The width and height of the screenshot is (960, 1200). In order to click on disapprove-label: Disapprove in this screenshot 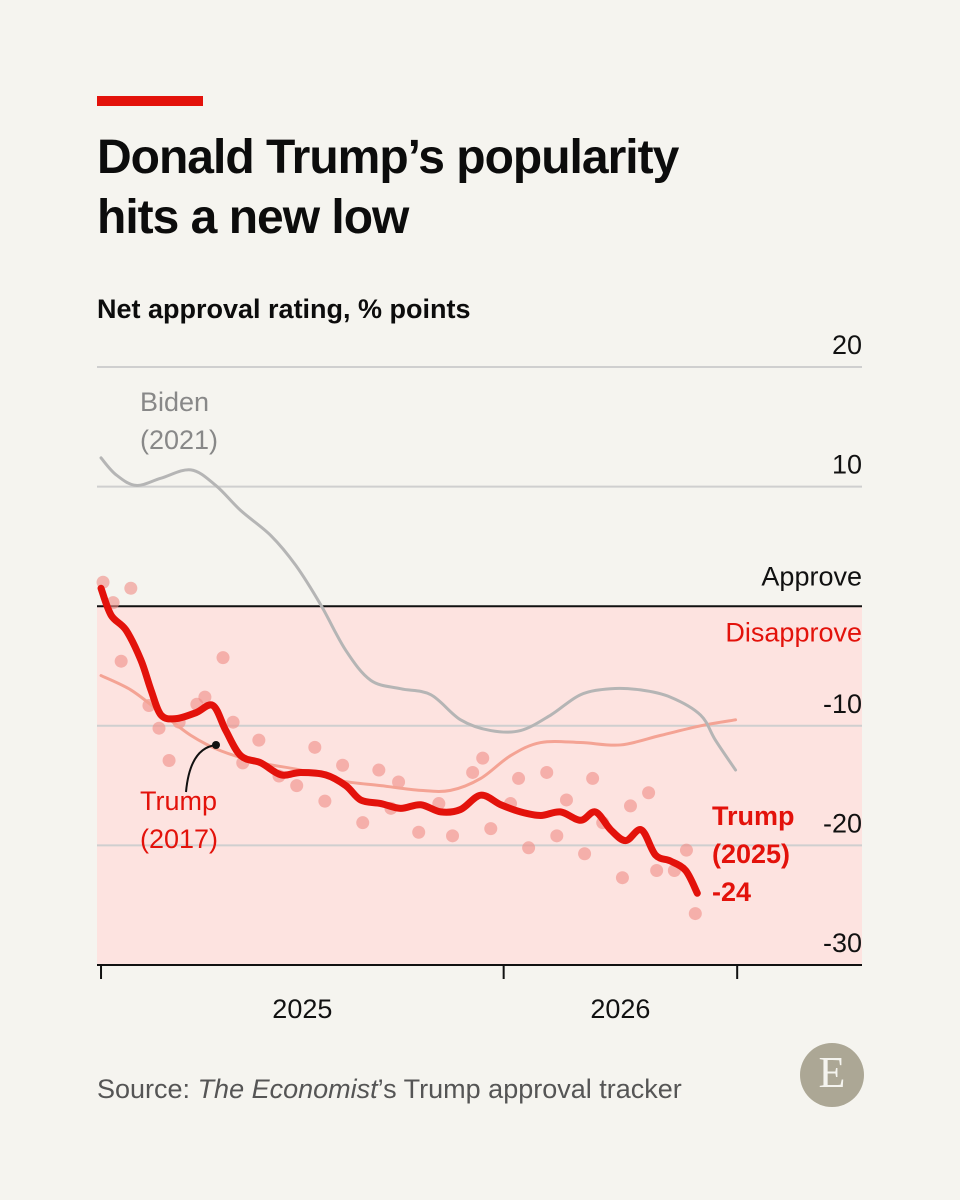, I will do `click(793, 632)`.